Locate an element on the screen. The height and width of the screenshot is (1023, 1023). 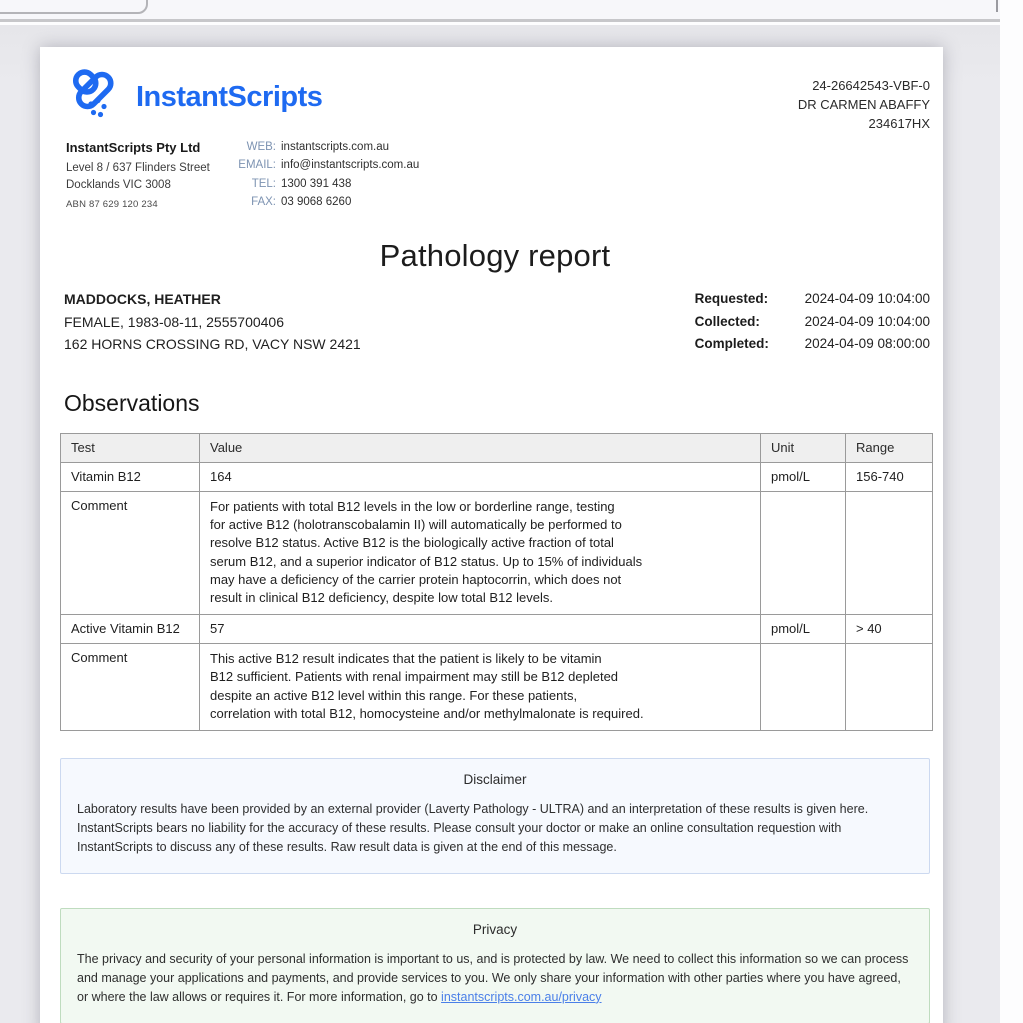
report-reference-number: 24-26642543-VBF-0 is located at coordinates (871, 85).